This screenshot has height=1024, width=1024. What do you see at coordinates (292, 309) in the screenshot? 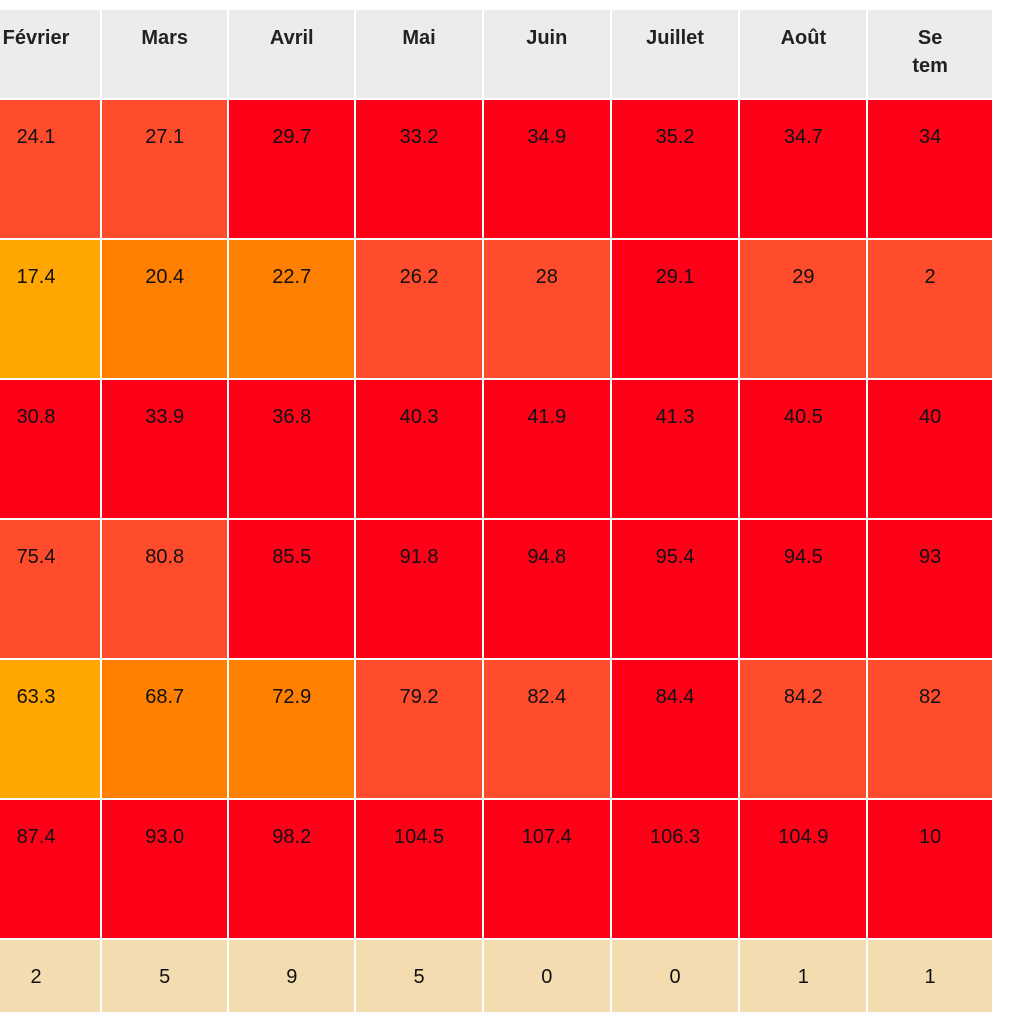
I see `table-cell: 22.7` at bounding box center [292, 309].